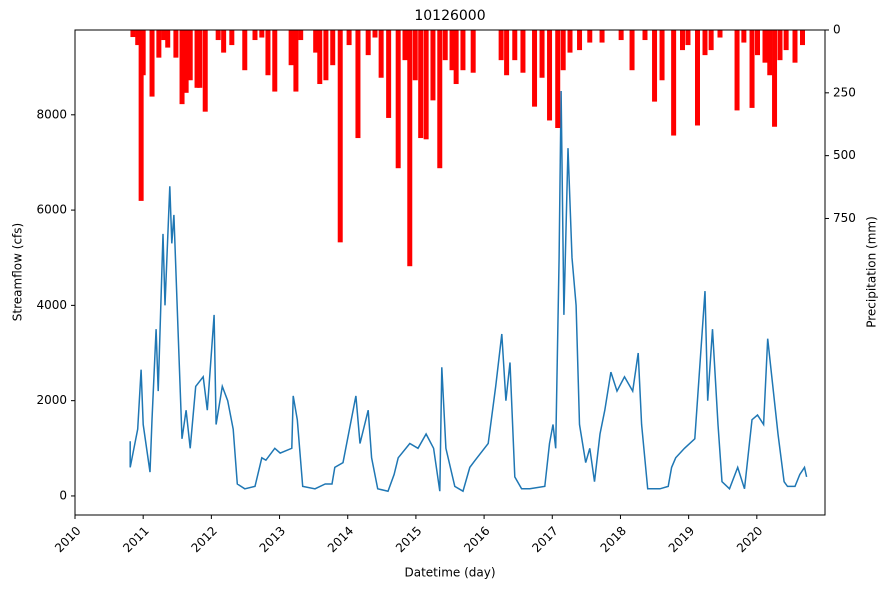  Describe the element at coordinates (681, 539) in the screenshot. I see `x-tick-label: 2019` at that location.